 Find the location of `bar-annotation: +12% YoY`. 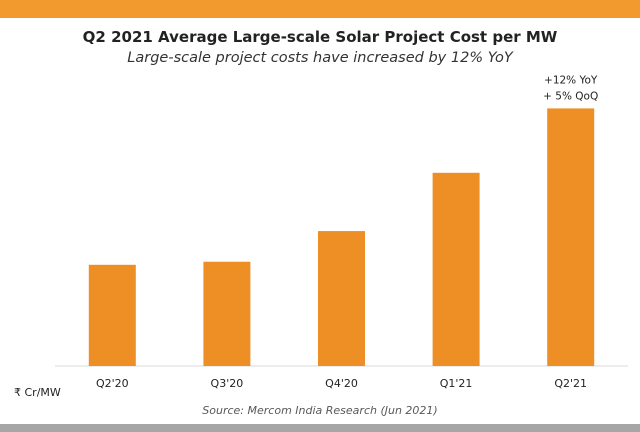

bar-annotation: +12% YoY is located at coordinates (571, 80).